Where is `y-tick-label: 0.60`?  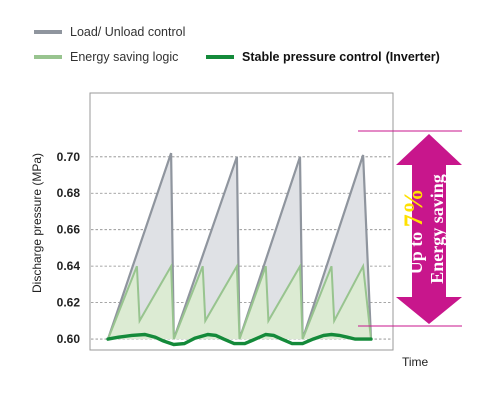
y-tick-label: 0.60 is located at coordinates (69, 339).